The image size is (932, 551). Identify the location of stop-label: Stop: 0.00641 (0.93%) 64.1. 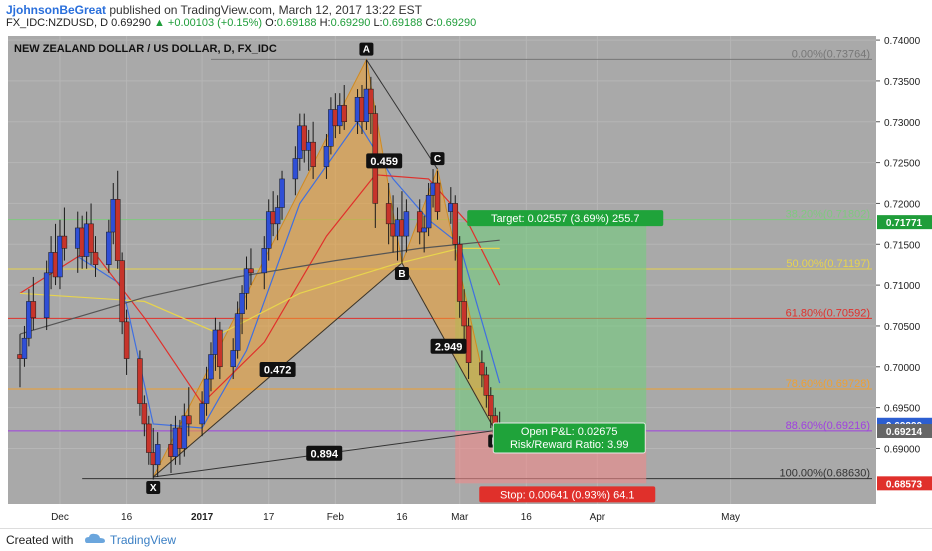
(567, 495).